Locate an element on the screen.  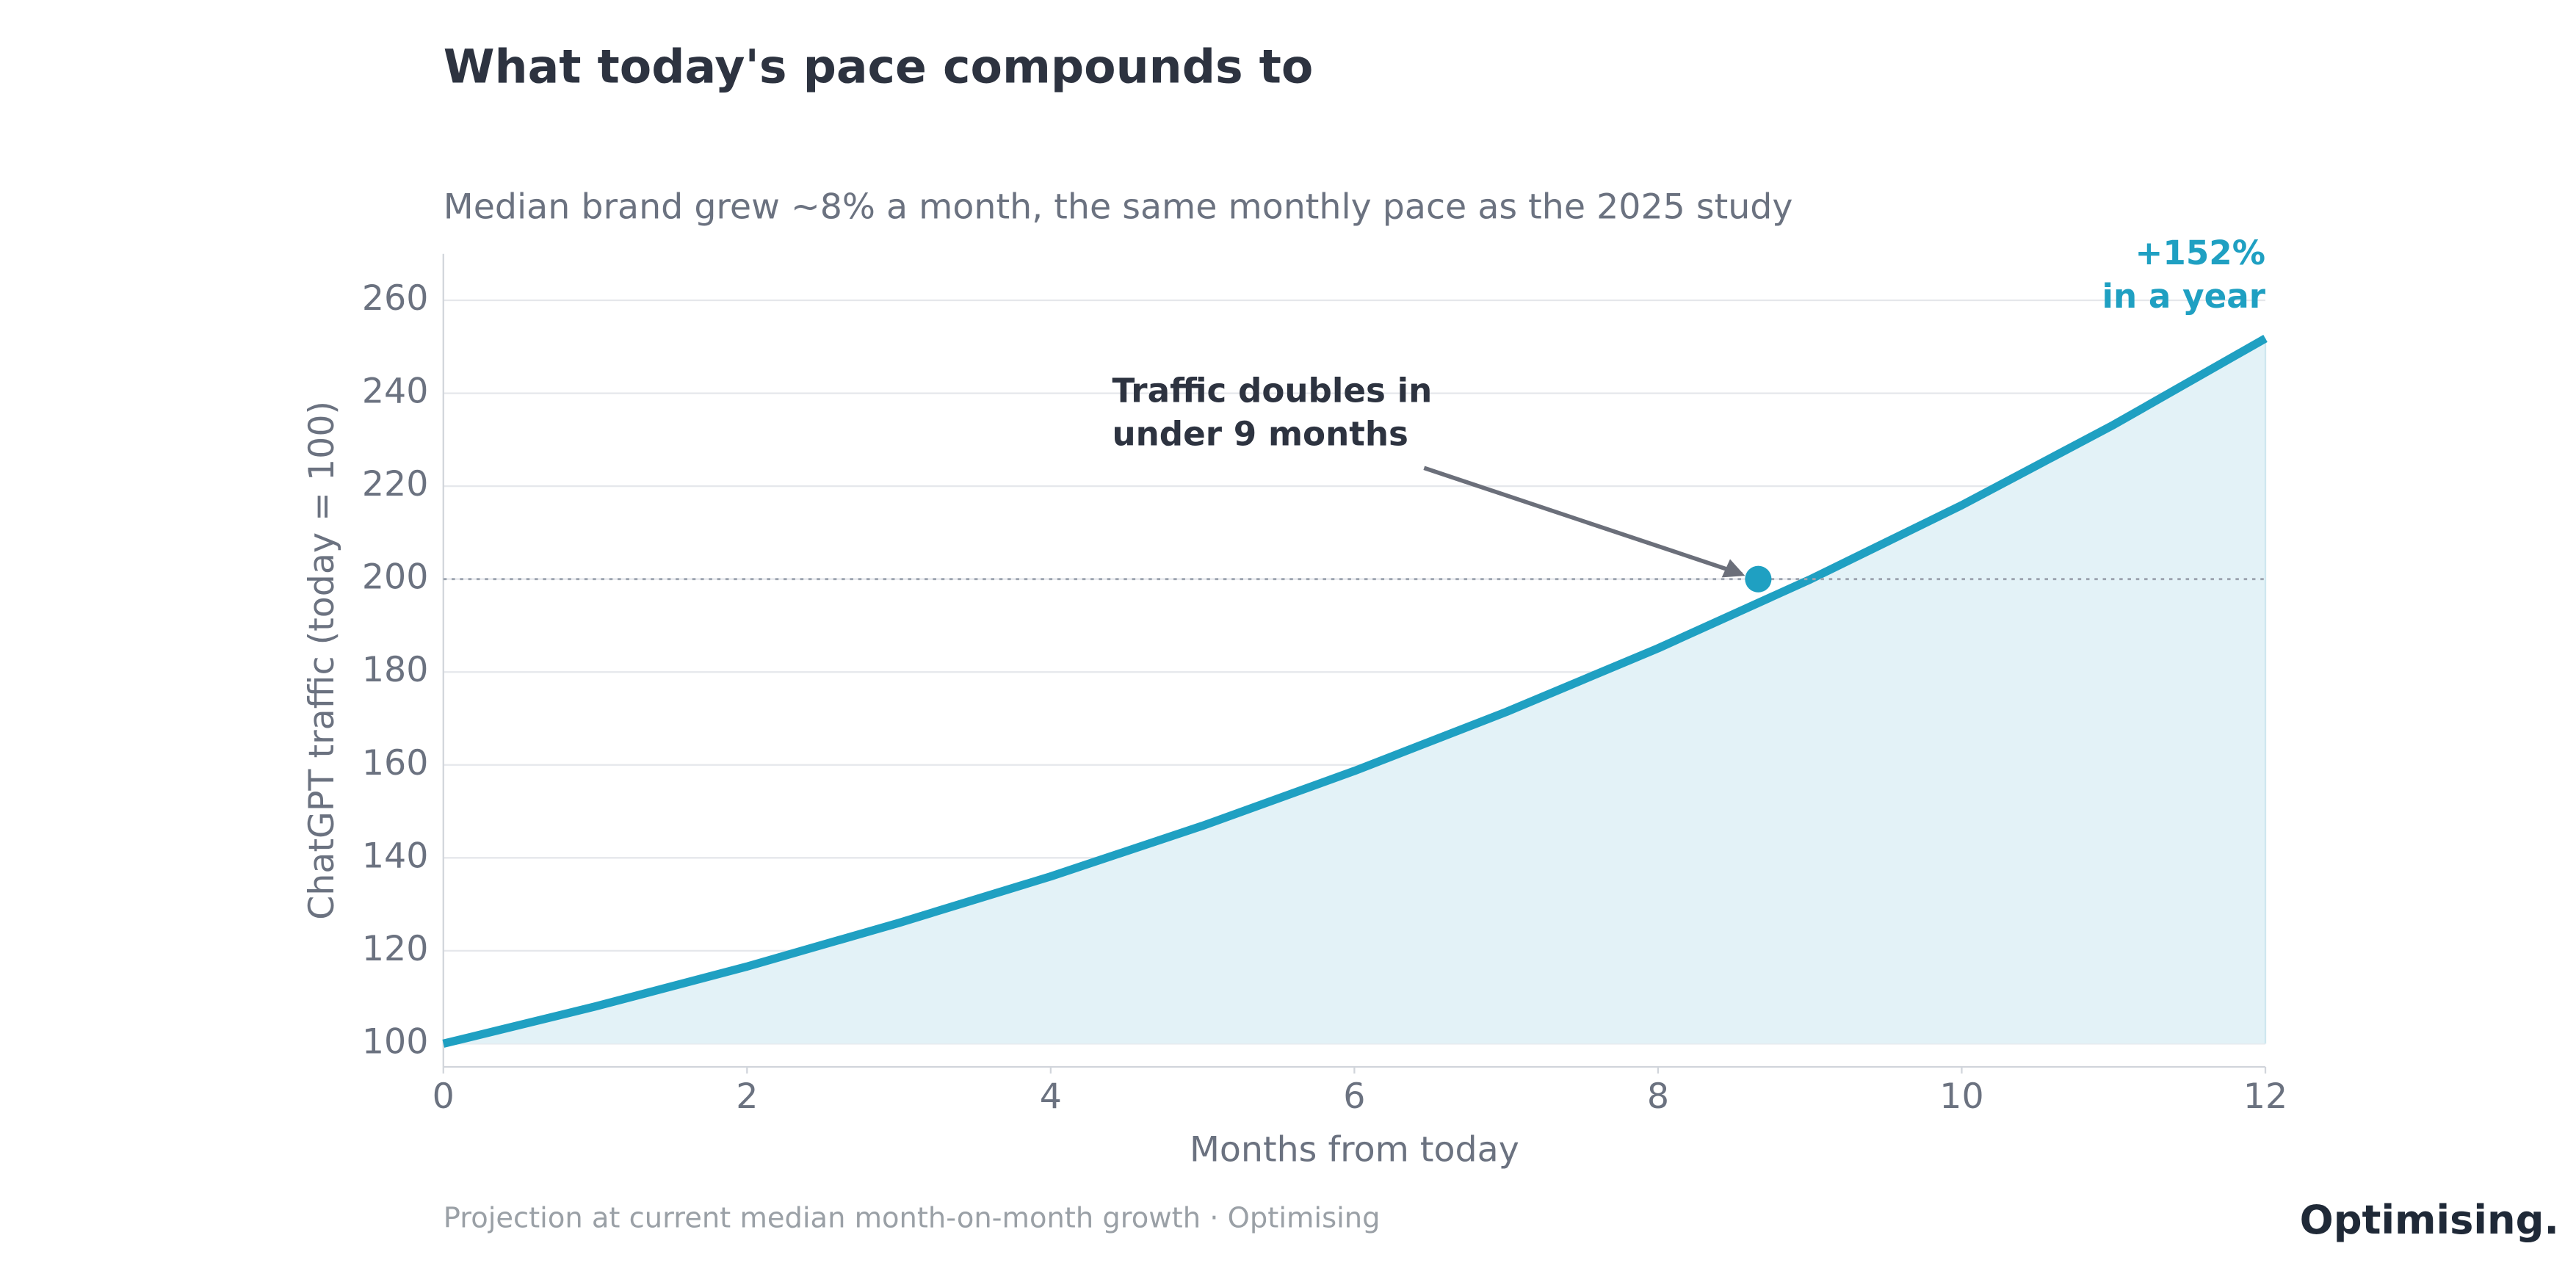
x-tick-label: 2 is located at coordinates (747, 1096).